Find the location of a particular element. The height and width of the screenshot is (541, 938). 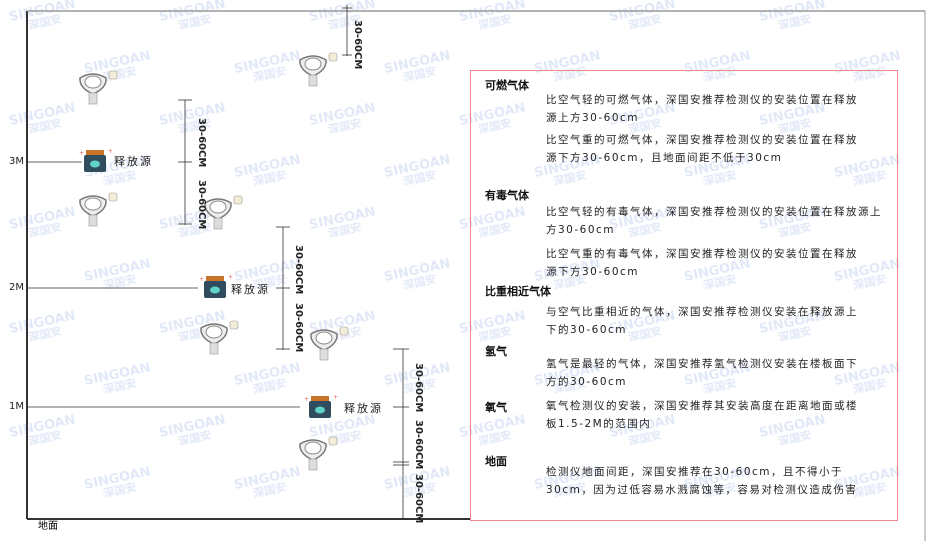

ground-label: 地面 is located at coordinates (48, 526).